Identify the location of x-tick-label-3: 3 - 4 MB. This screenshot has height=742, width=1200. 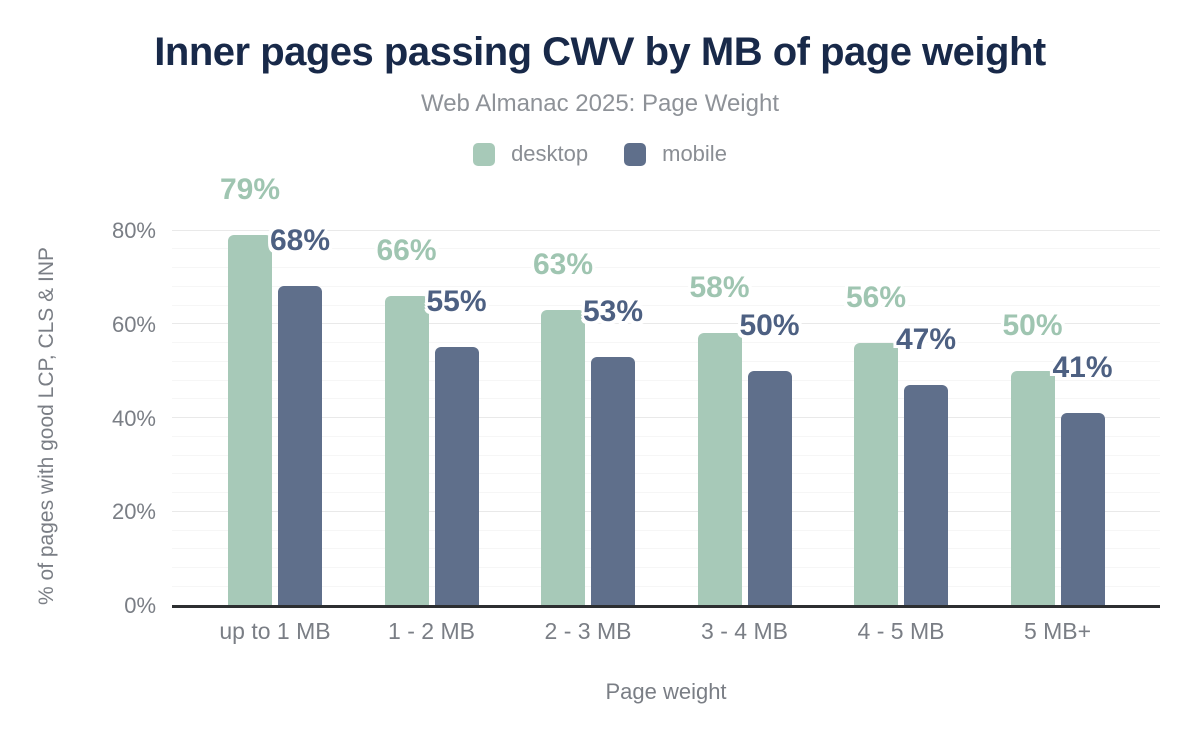
(744, 631).